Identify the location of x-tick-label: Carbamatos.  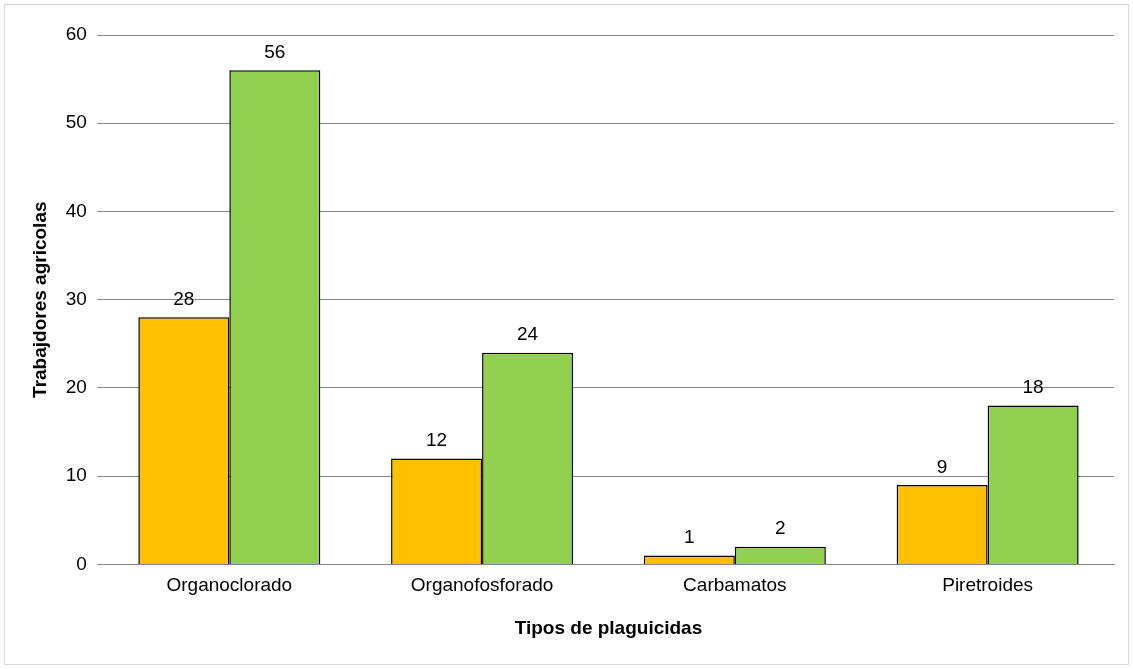
(735, 585).